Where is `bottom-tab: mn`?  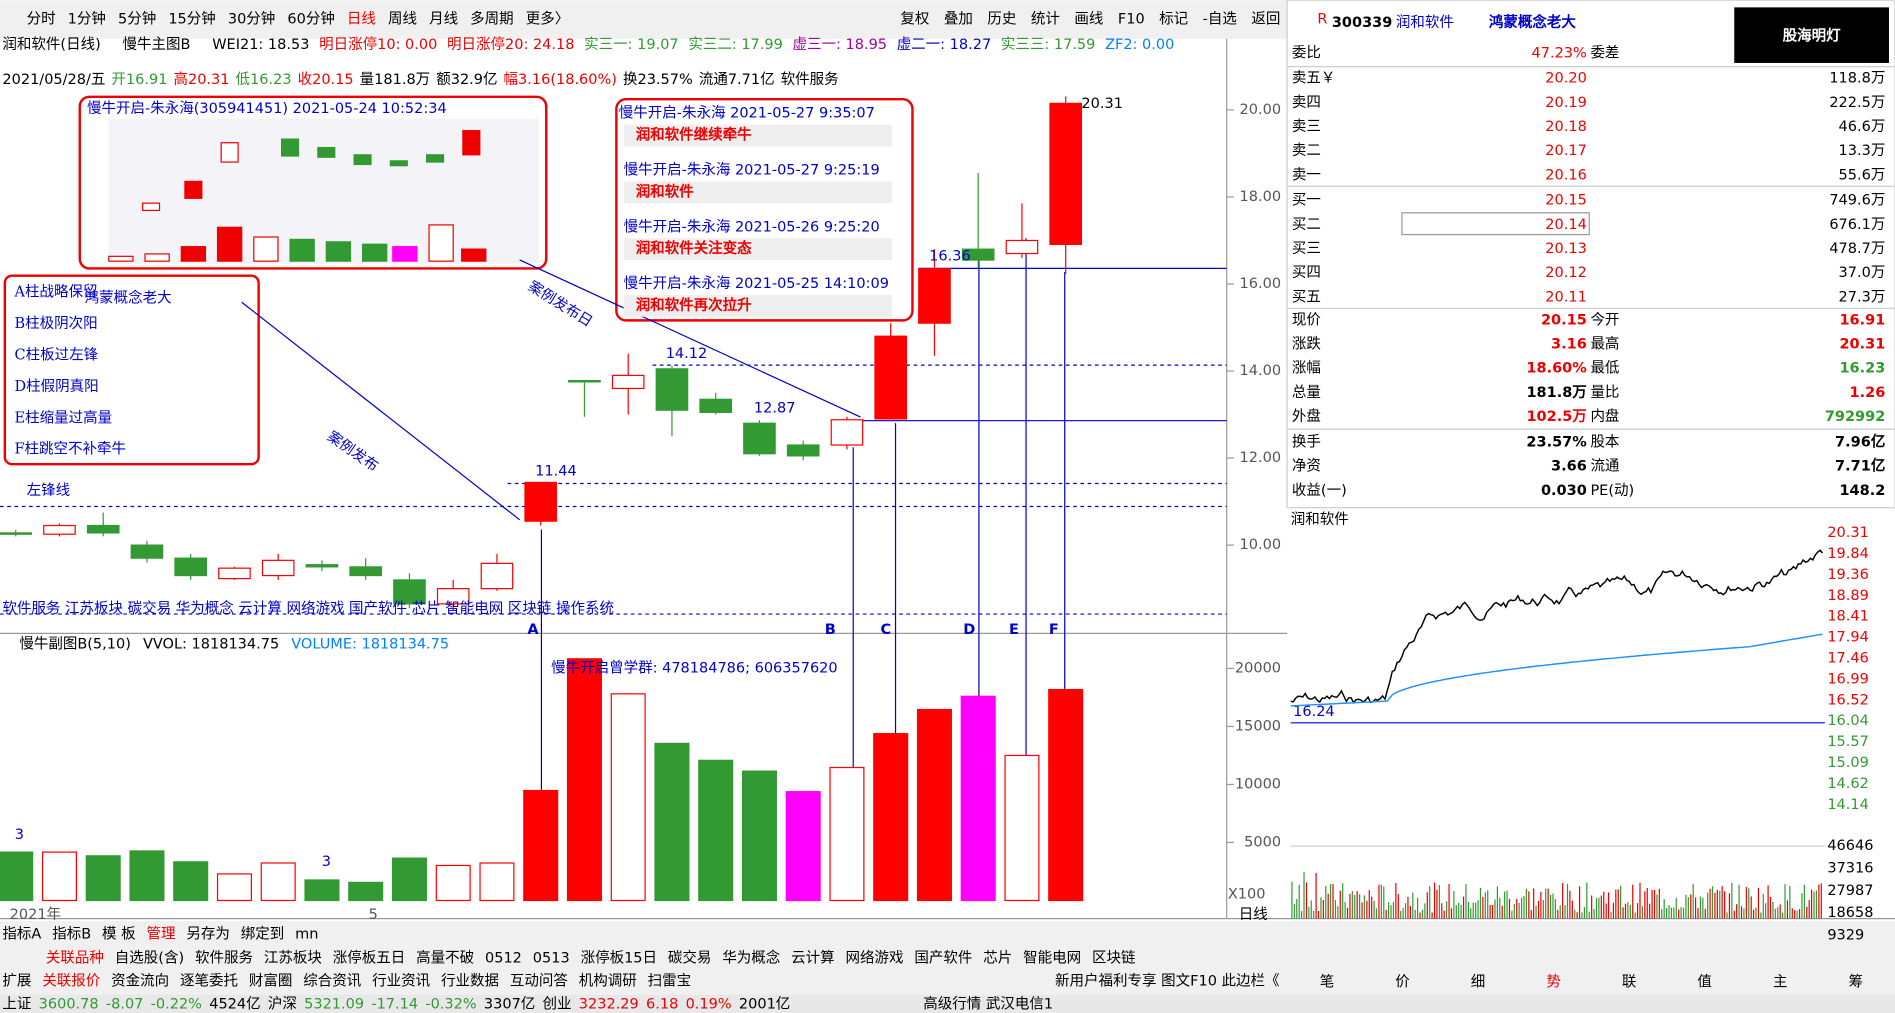 bottom-tab: mn is located at coordinates (306, 934).